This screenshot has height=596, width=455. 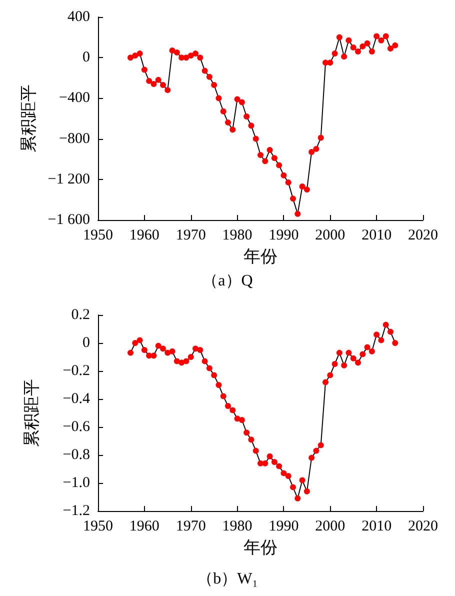 I want to click on x-tick-label: 1990, so click(x=283, y=236).